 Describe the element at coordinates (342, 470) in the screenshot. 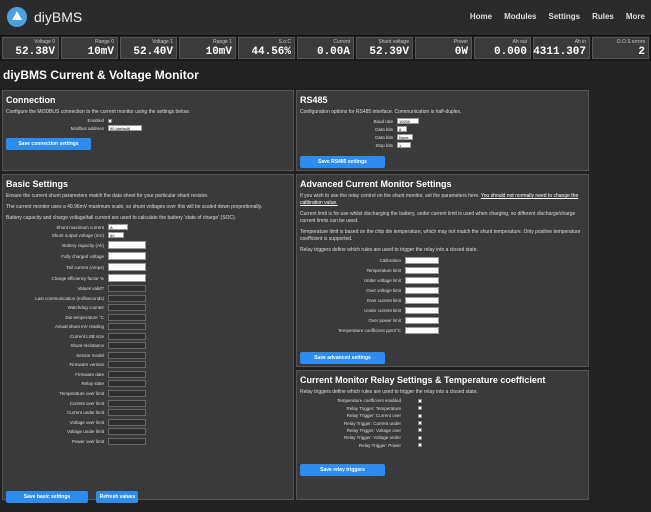

I see `save-relay-button: Save relay triggers` at that location.